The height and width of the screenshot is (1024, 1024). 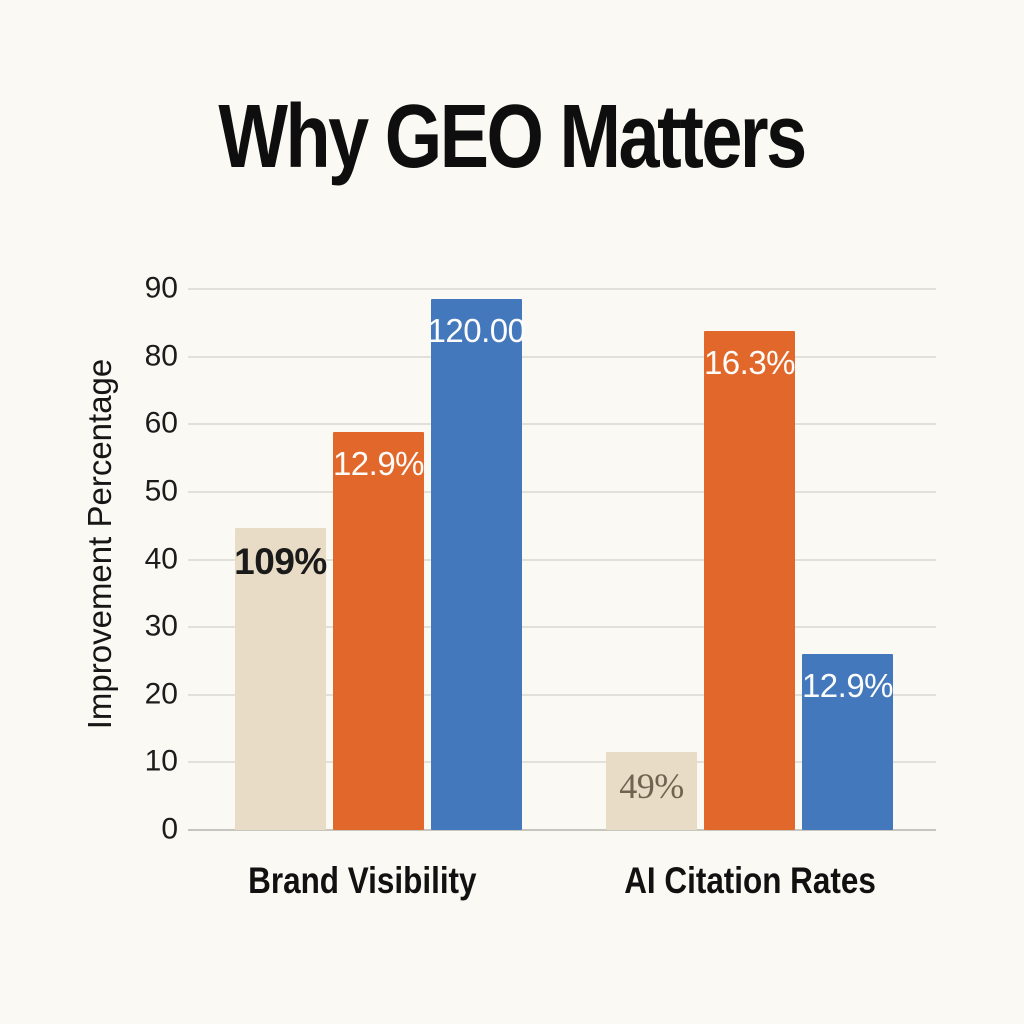 I want to click on bar-value-label-brand-visibility-beige: 109%, so click(x=280, y=561).